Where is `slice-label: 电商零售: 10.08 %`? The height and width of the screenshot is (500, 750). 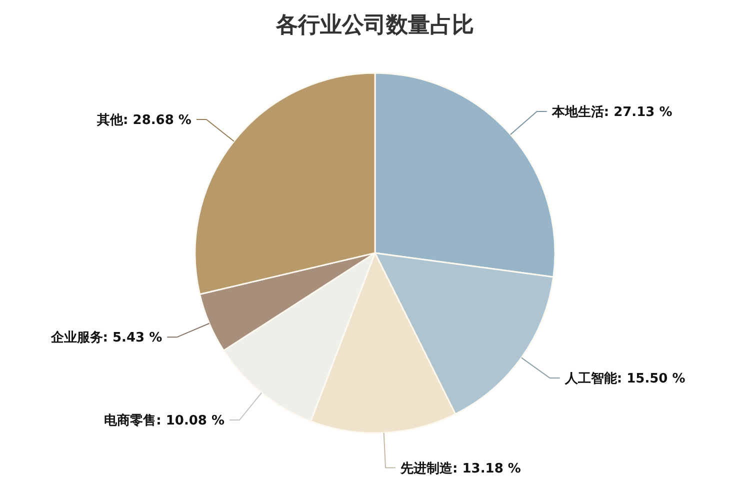
slice-label: 电商零售: 10.08 % is located at coordinates (164, 420).